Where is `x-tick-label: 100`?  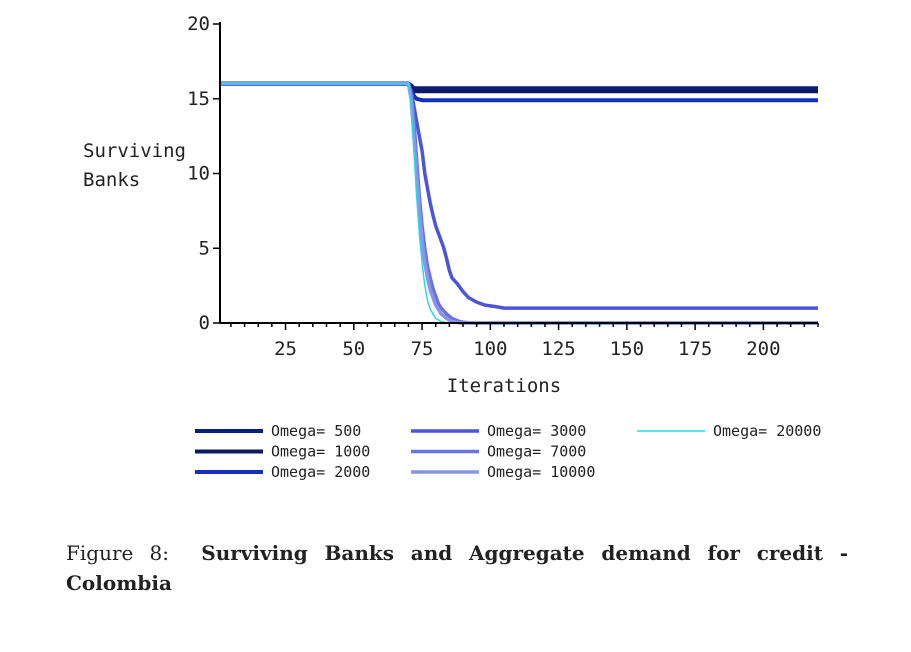 x-tick-label: 100 is located at coordinates (490, 349).